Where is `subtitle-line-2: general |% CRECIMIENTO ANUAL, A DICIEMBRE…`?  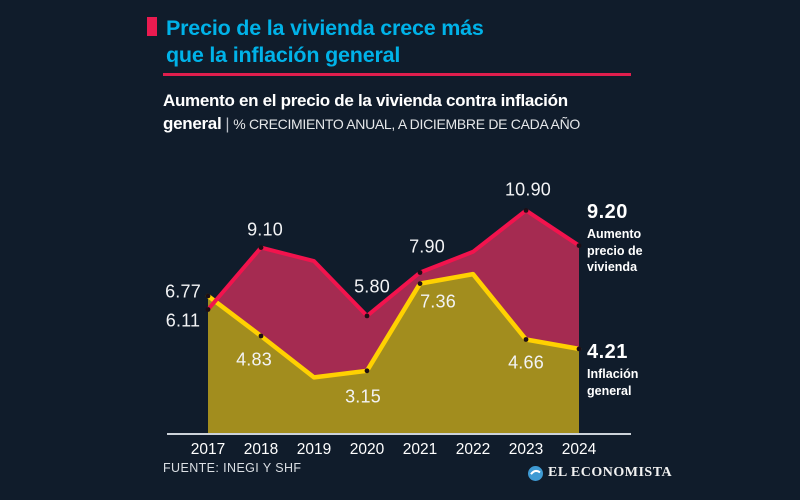 subtitle-line-2: general |% CRECIMIENTO ANUAL, A DICIEMBRE… is located at coordinates (413, 124).